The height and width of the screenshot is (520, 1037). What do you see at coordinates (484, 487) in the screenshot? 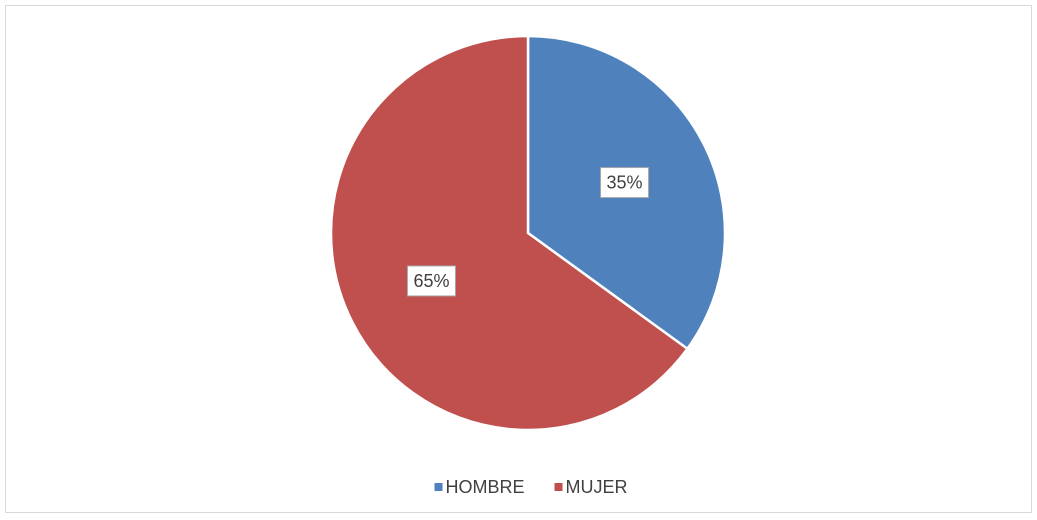
I see `legend-label: HOMBRE` at bounding box center [484, 487].